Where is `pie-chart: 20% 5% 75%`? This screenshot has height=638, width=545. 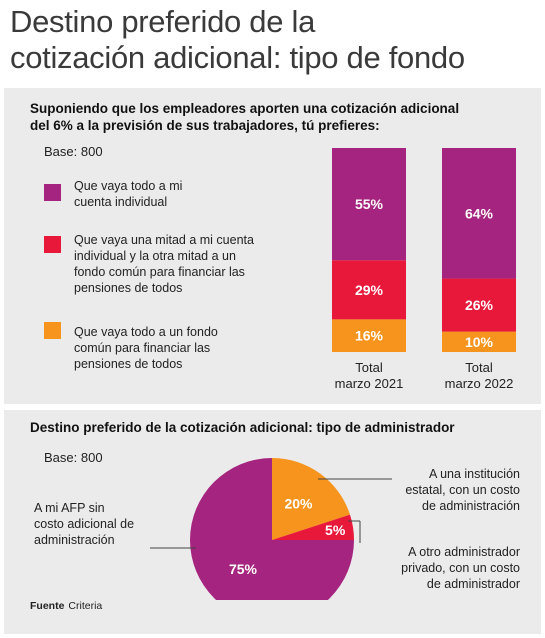 pie-chart: 20% 5% 75% is located at coordinates (271, 529).